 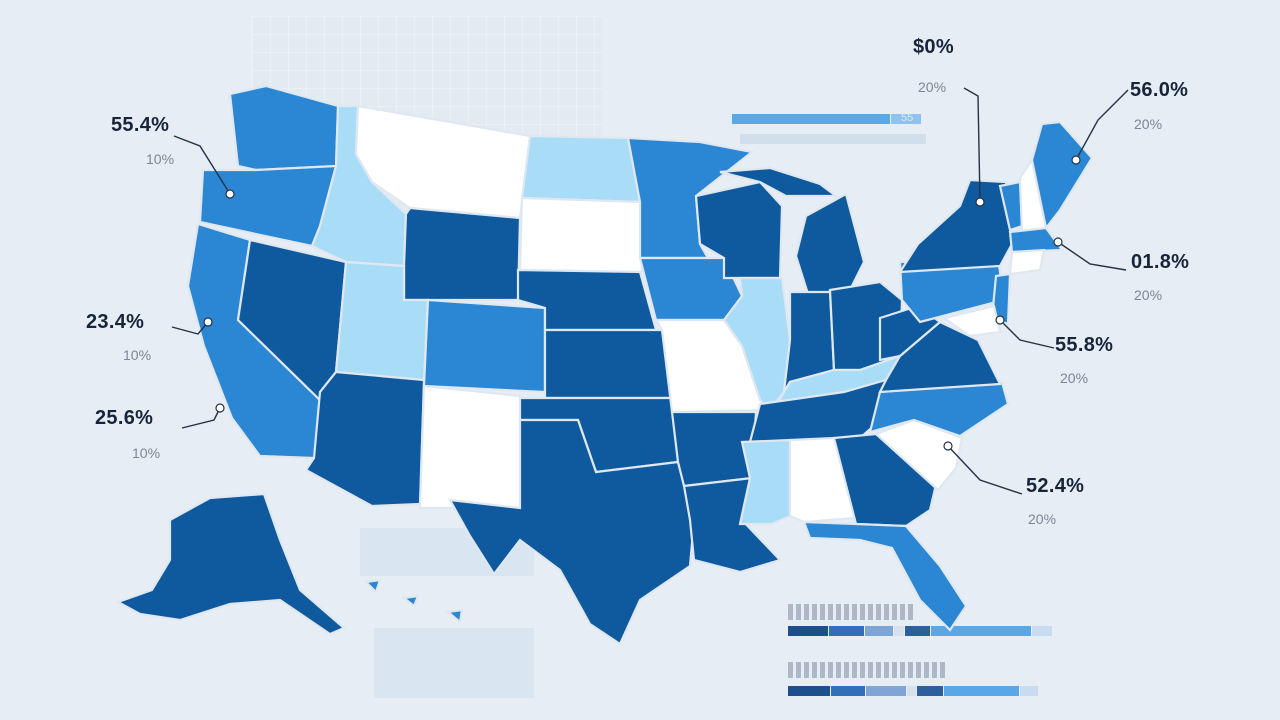 I want to click on state-new-york, so click(x=955, y=226).